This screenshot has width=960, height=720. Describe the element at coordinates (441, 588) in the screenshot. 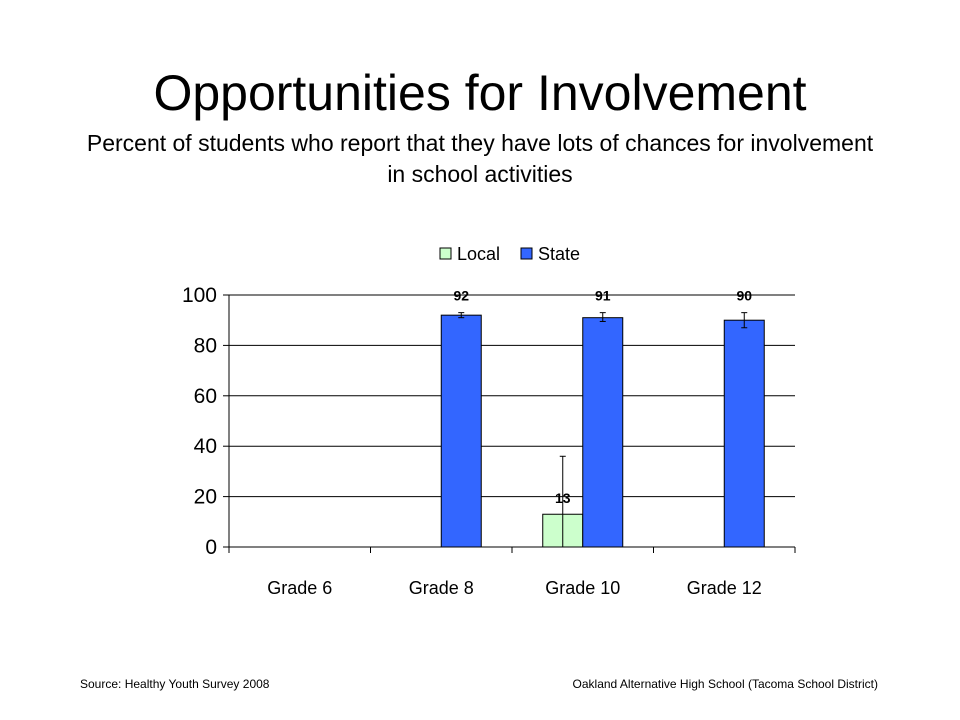

I see `x-tick-label: Grade 8` at that location.